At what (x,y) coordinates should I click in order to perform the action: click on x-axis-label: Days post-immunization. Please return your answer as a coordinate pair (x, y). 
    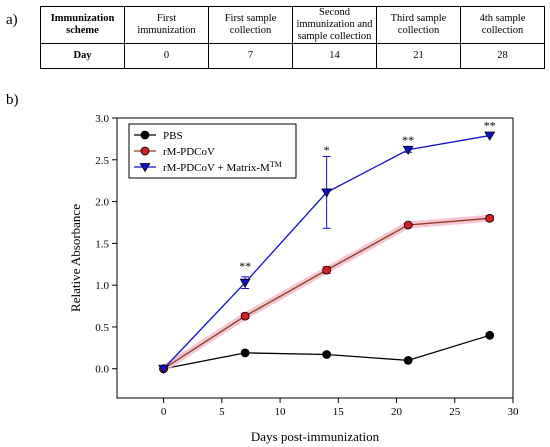
    Looking at the image, I should click on (315, 436).